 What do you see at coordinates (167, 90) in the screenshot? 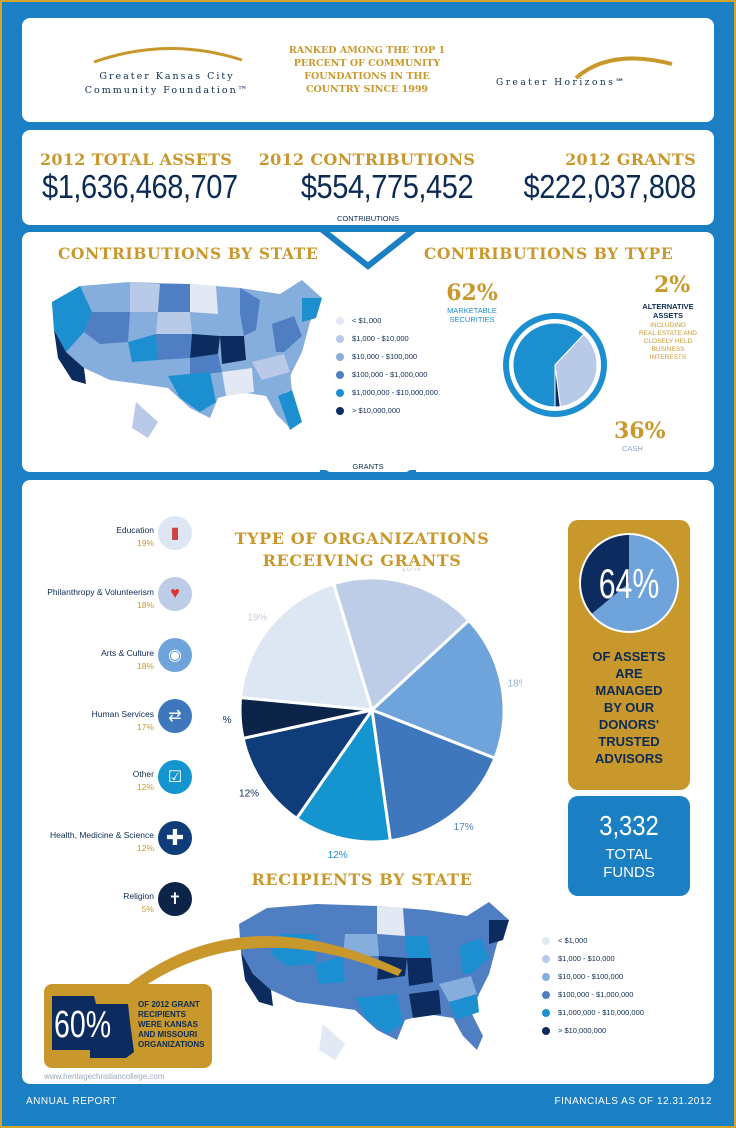
I see `left-logo-line2: Community Foundation™` at bounding box center [167, 90].